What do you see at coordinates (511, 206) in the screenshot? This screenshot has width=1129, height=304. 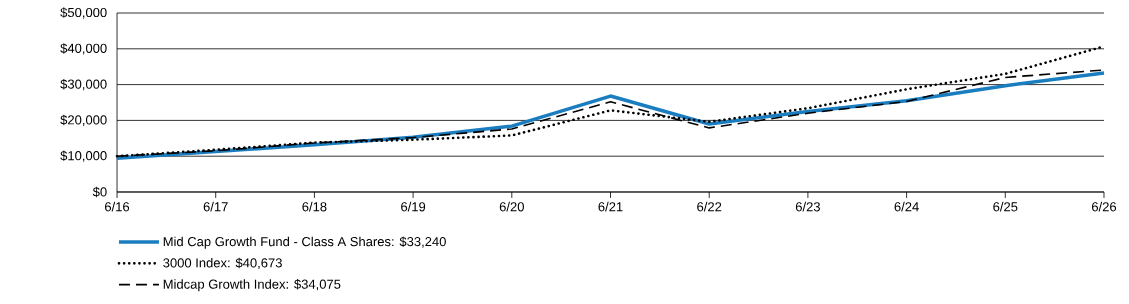 I see `x-tick-label: 6/20` at bounding box center [511, 206].